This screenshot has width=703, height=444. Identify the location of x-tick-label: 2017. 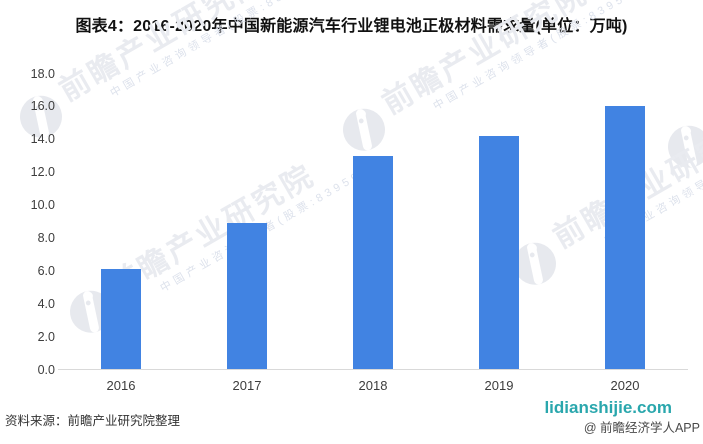
(247, 385).